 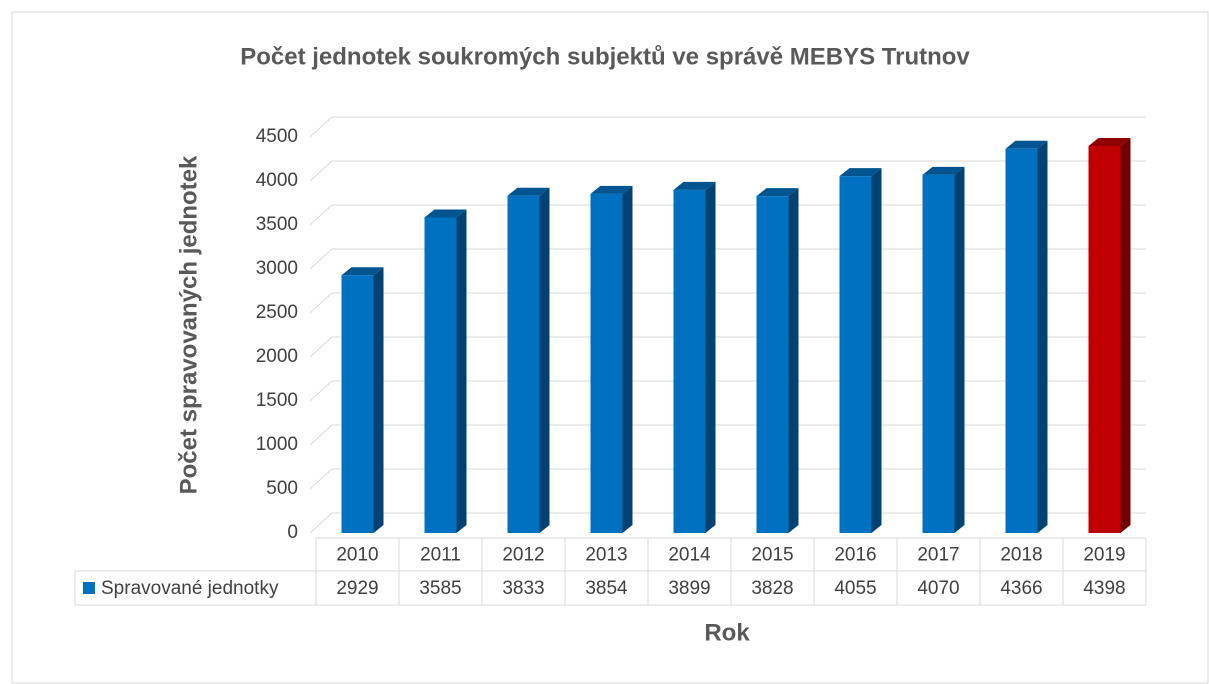 What do you see at coordinates (523, 588) in the screenshot?
I see `table-value: 3833` at bounding box center [523, 588].